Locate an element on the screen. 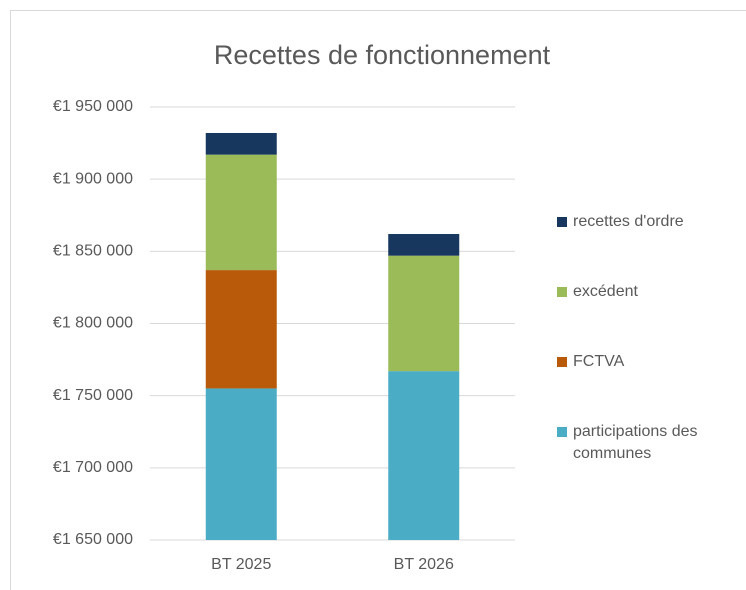 The height and width of the screenshot is (590, 746). legend-label: recettes d'ordre is located at coordinates (628, 221).